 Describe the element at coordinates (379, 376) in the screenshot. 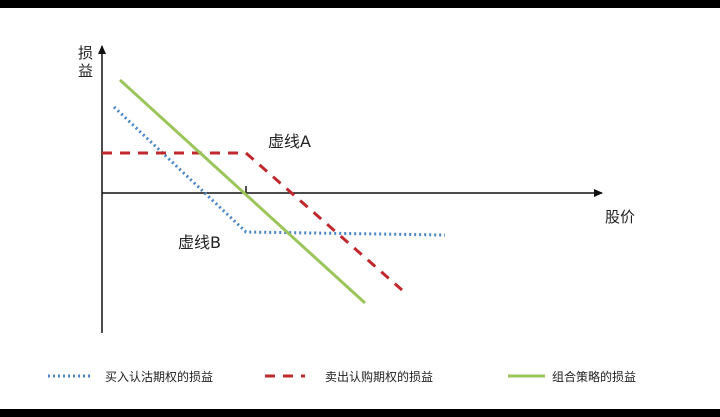

I see `legend-label: 卖出认购期权的损益` at that location.